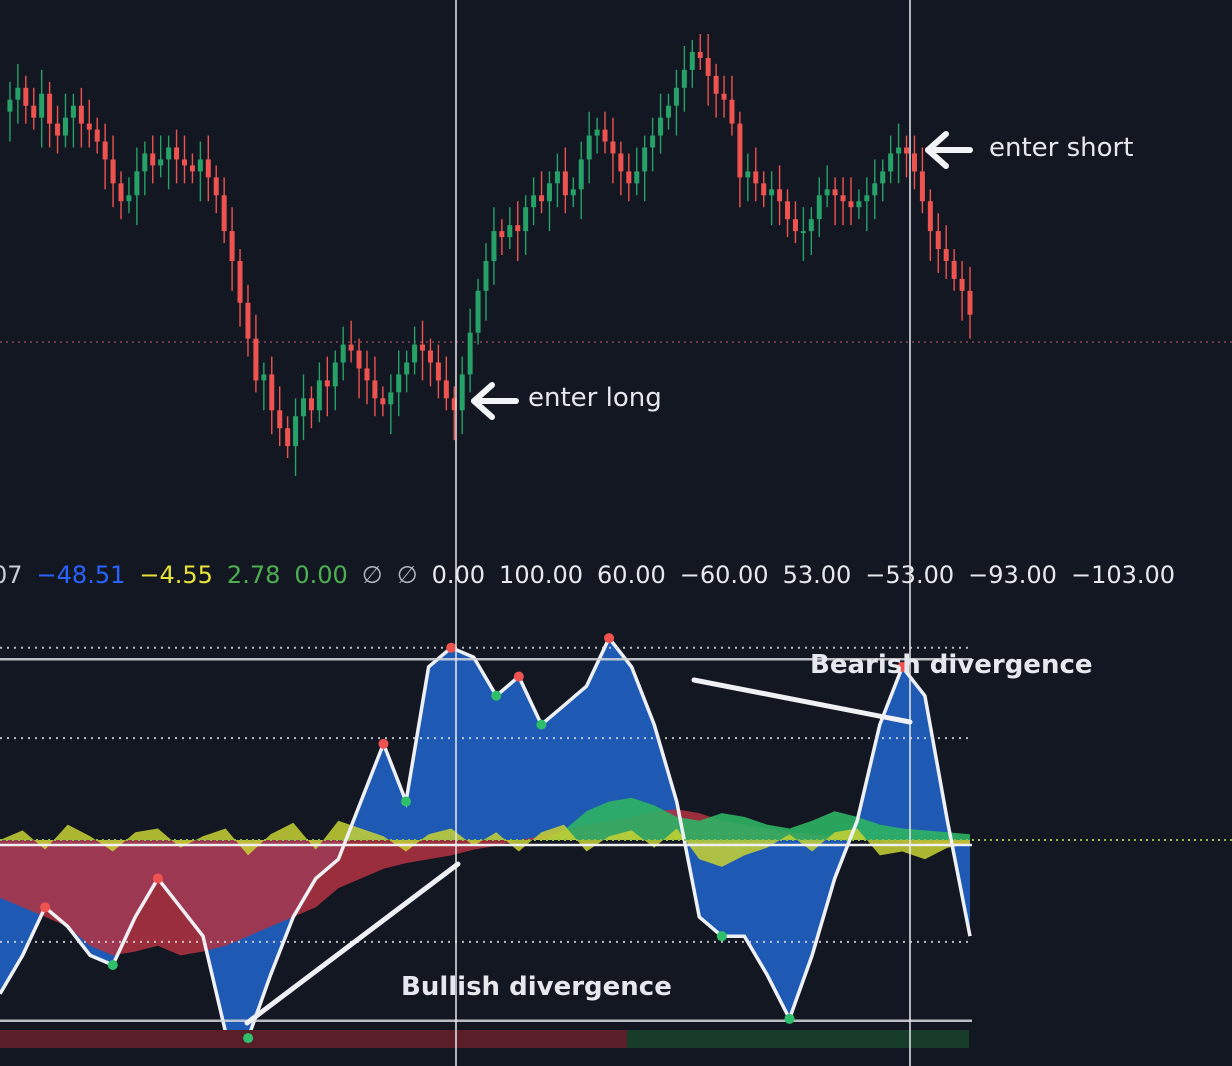  I want to click on indicator-value: 07, so click(11, 575).